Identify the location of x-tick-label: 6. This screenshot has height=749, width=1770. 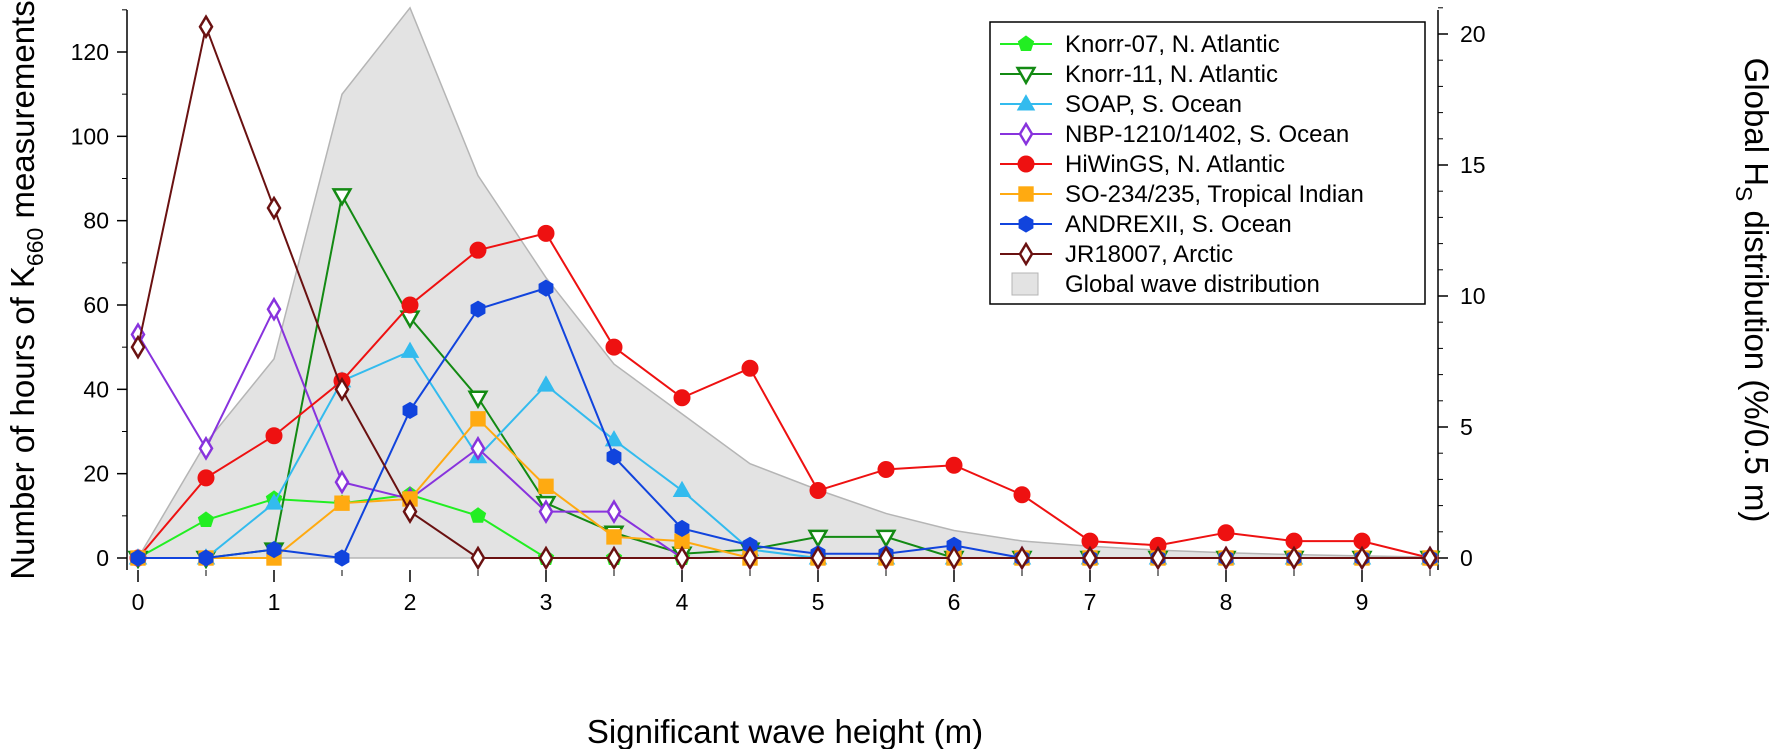
(954, 602).